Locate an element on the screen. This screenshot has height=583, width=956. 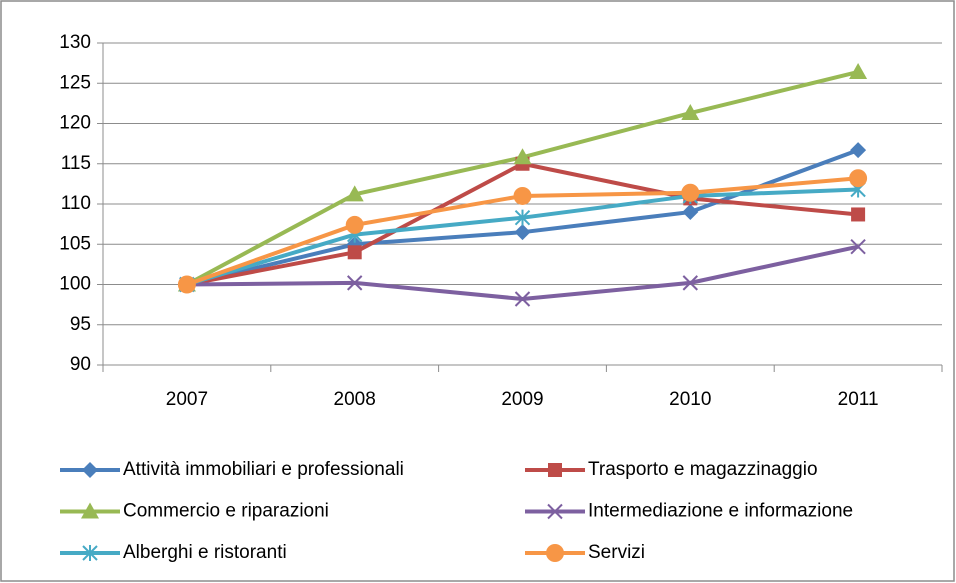
legend-label: Alberghi e ristoranti is located at coordinates (205, 552).